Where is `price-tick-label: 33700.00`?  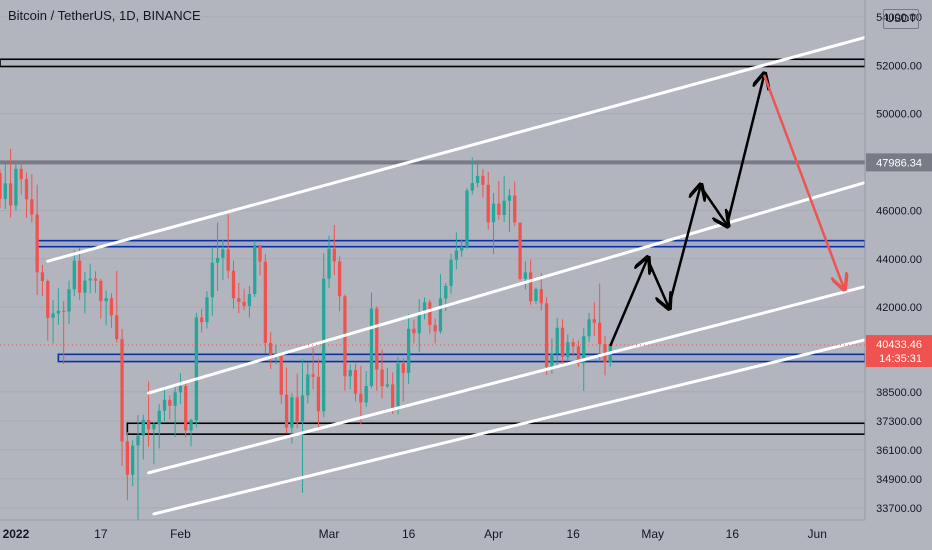
price-tick-label: 33700.00 is located at coordinates (899, 509).